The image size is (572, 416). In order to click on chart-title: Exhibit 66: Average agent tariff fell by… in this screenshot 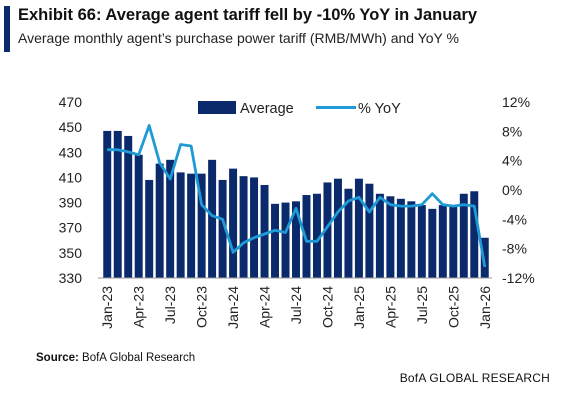, I will do `click(248, 15)`.